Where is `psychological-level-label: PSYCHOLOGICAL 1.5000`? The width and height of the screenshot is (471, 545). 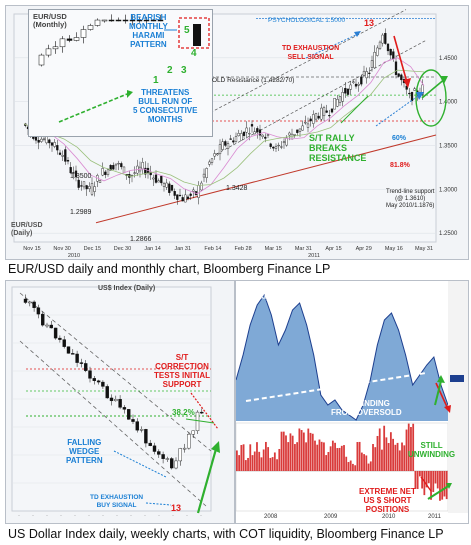
psychological-level-label: PSYCHOLOGICAL 1.5000 is located at coordinates (307, 20).